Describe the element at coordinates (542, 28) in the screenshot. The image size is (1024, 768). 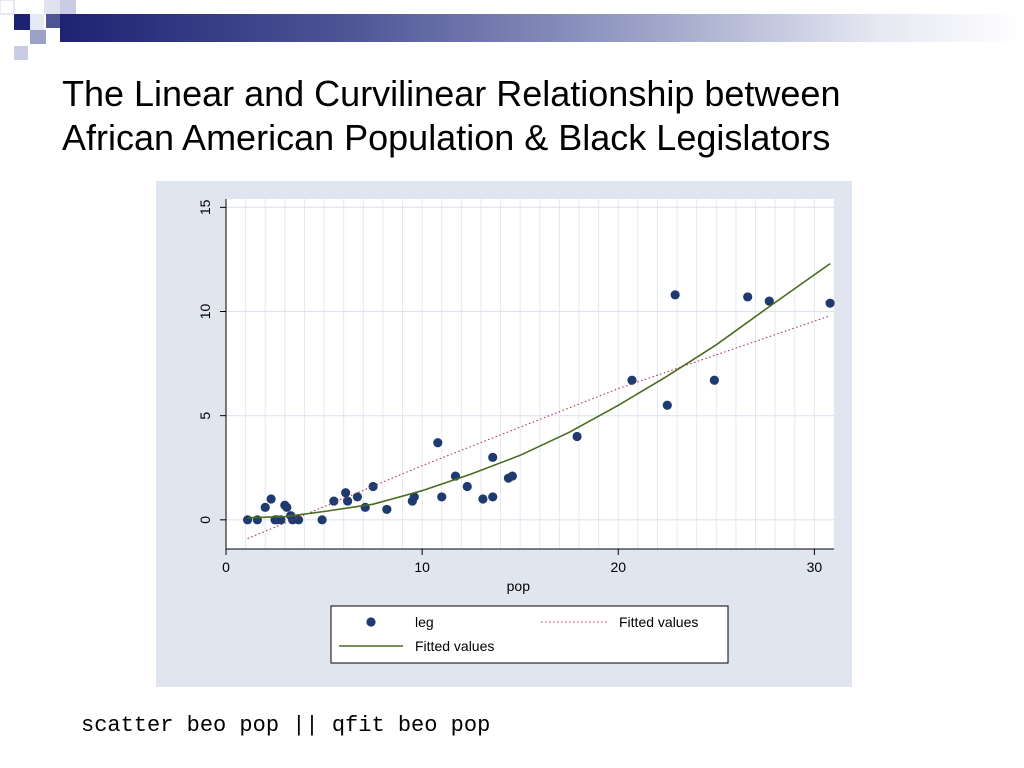
I see `title-gradient-bar` at that location.